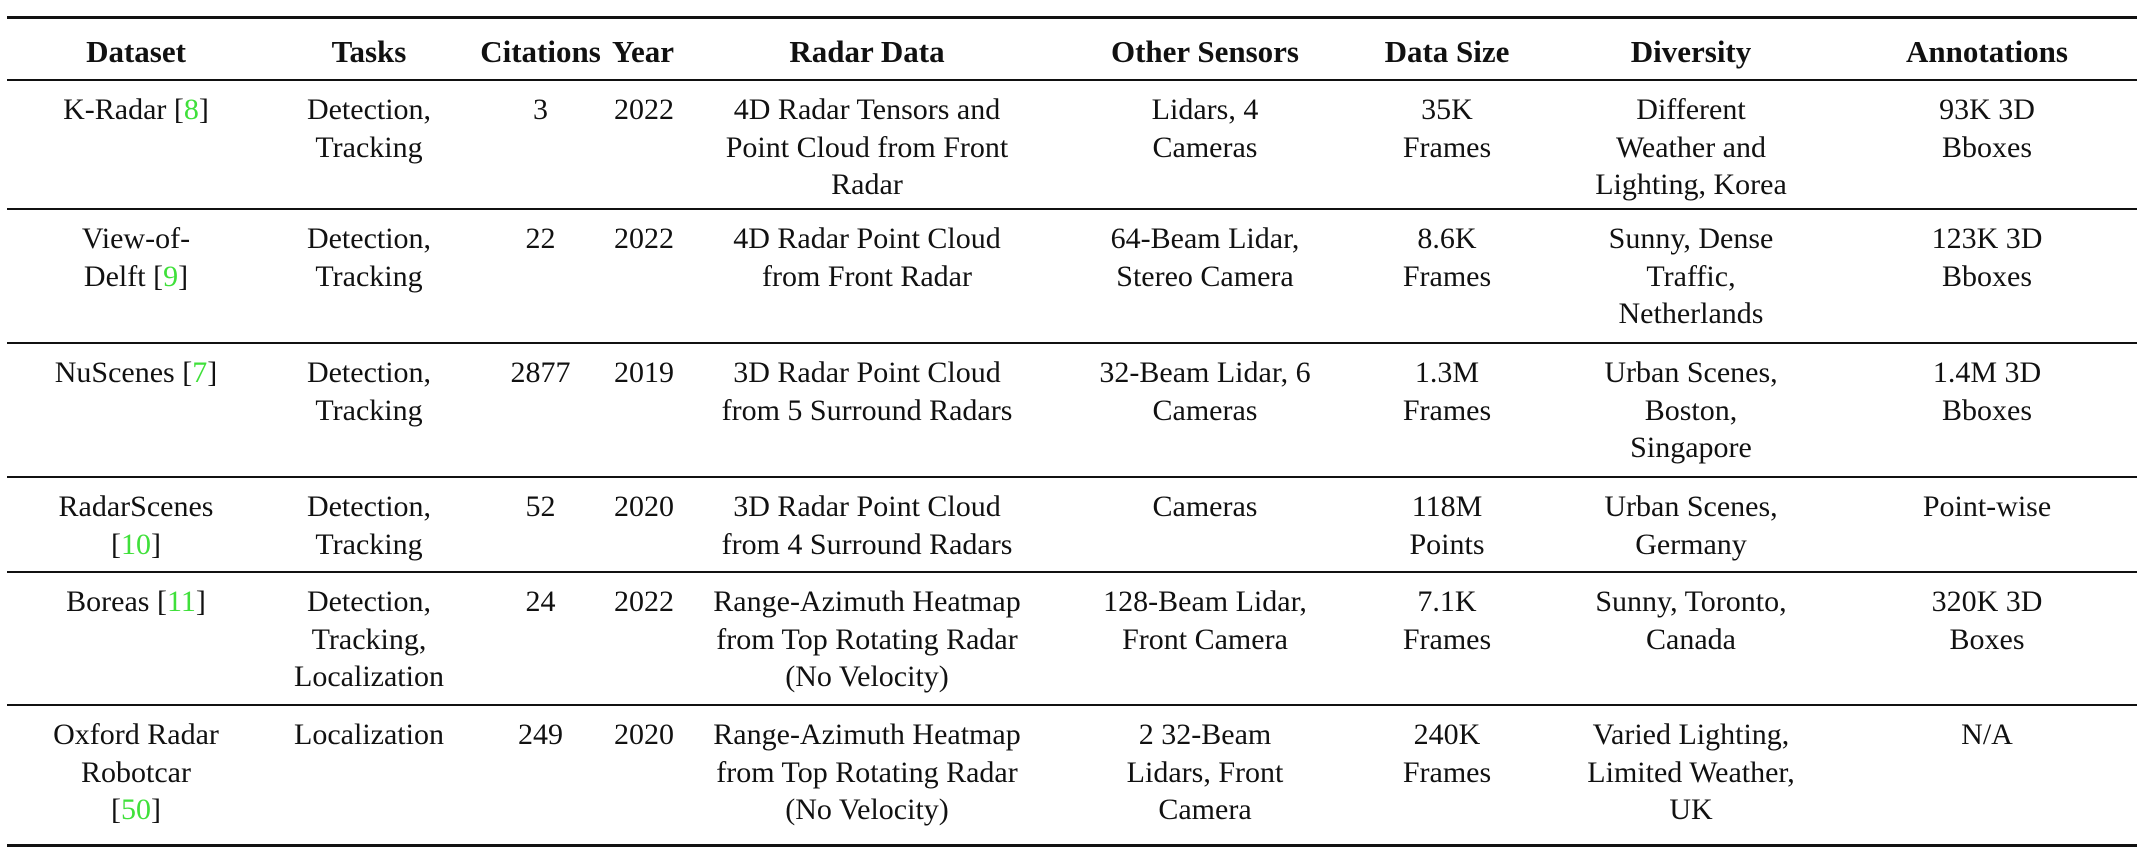 The width and height of the screenshot is (2144, 862). What do you see at coordinates (540, 525) in the screenshot?
I see `cell-citations: 52` at bounding box center [540, 525].